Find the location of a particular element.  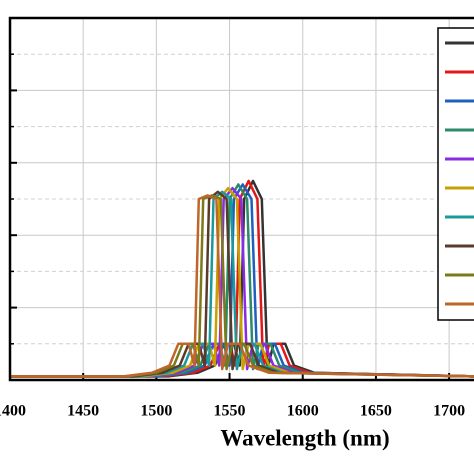

x-tick-label: 1700 is located at coordinates (449, 411).